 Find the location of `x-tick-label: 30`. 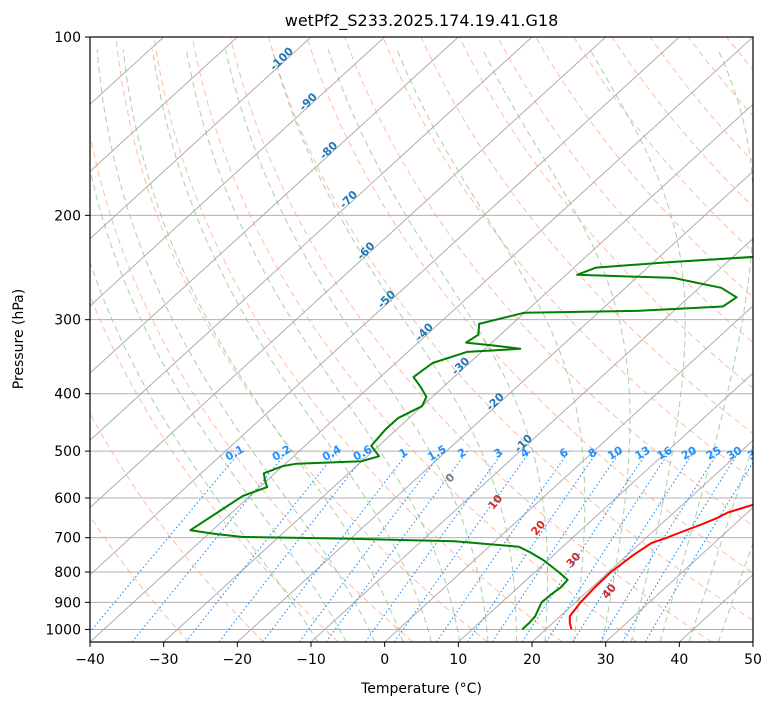

x-tick-label: 30 is located at coordinates (606, 660).